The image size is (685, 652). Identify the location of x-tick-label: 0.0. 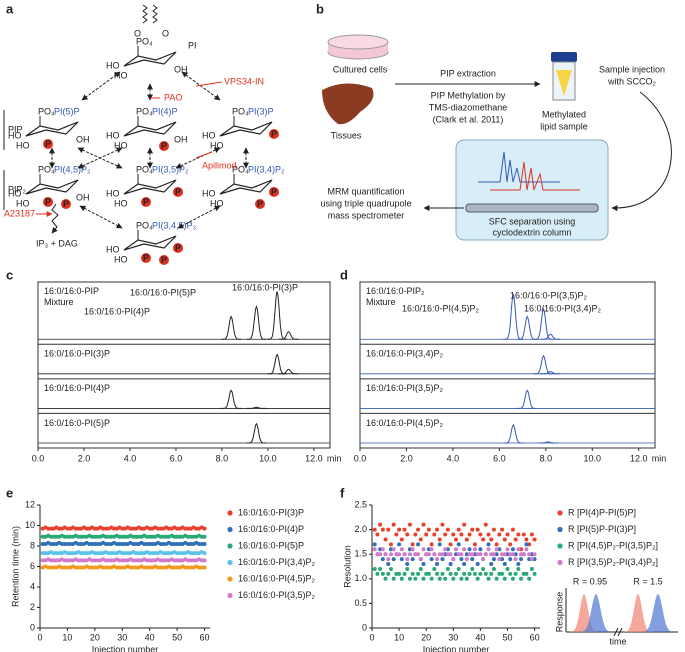
(38, 458).